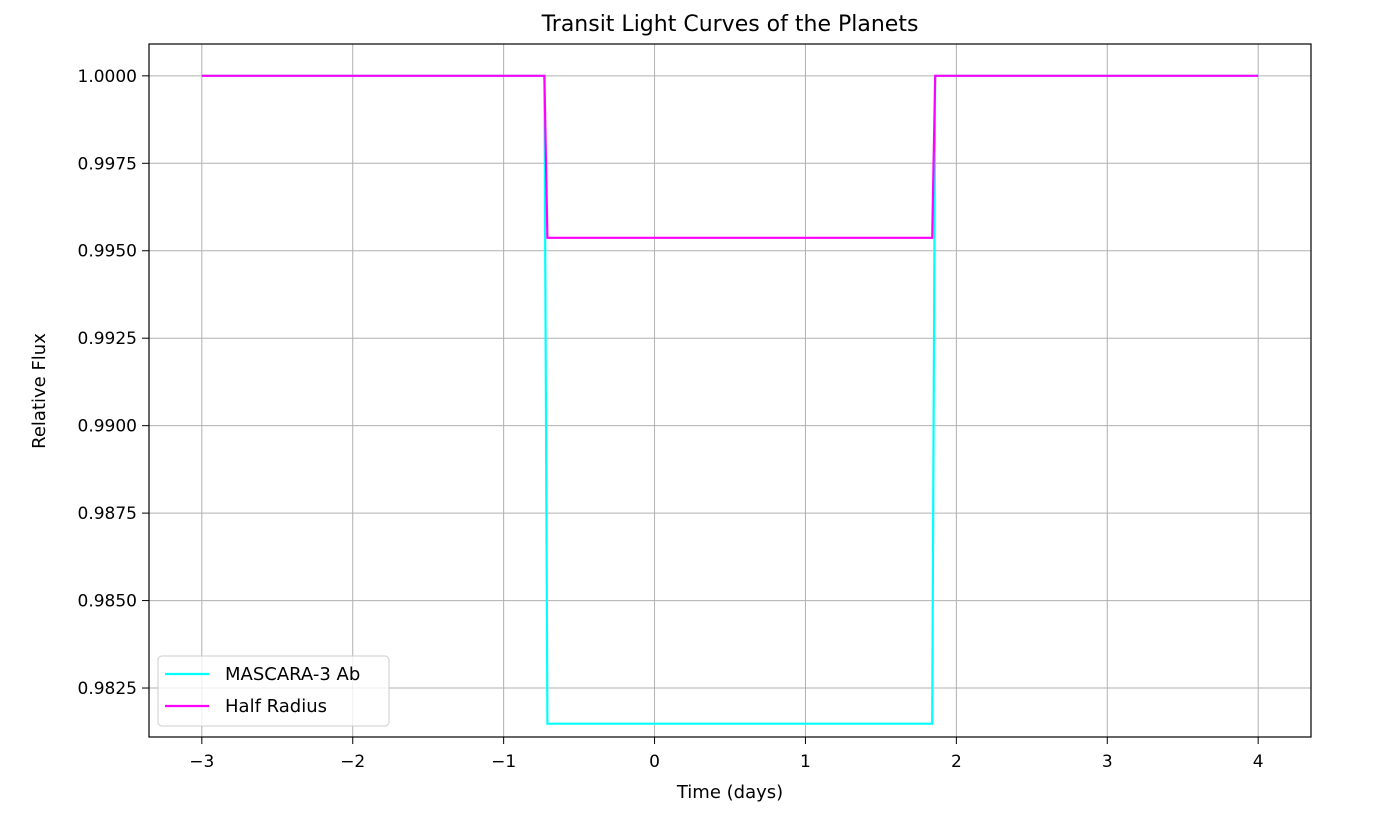 The height and width of the screenshot is (820, 1375). I want to click on x-axis-ticks: −3 −2 −1 0 1 2 3 4, so click(726, 754).